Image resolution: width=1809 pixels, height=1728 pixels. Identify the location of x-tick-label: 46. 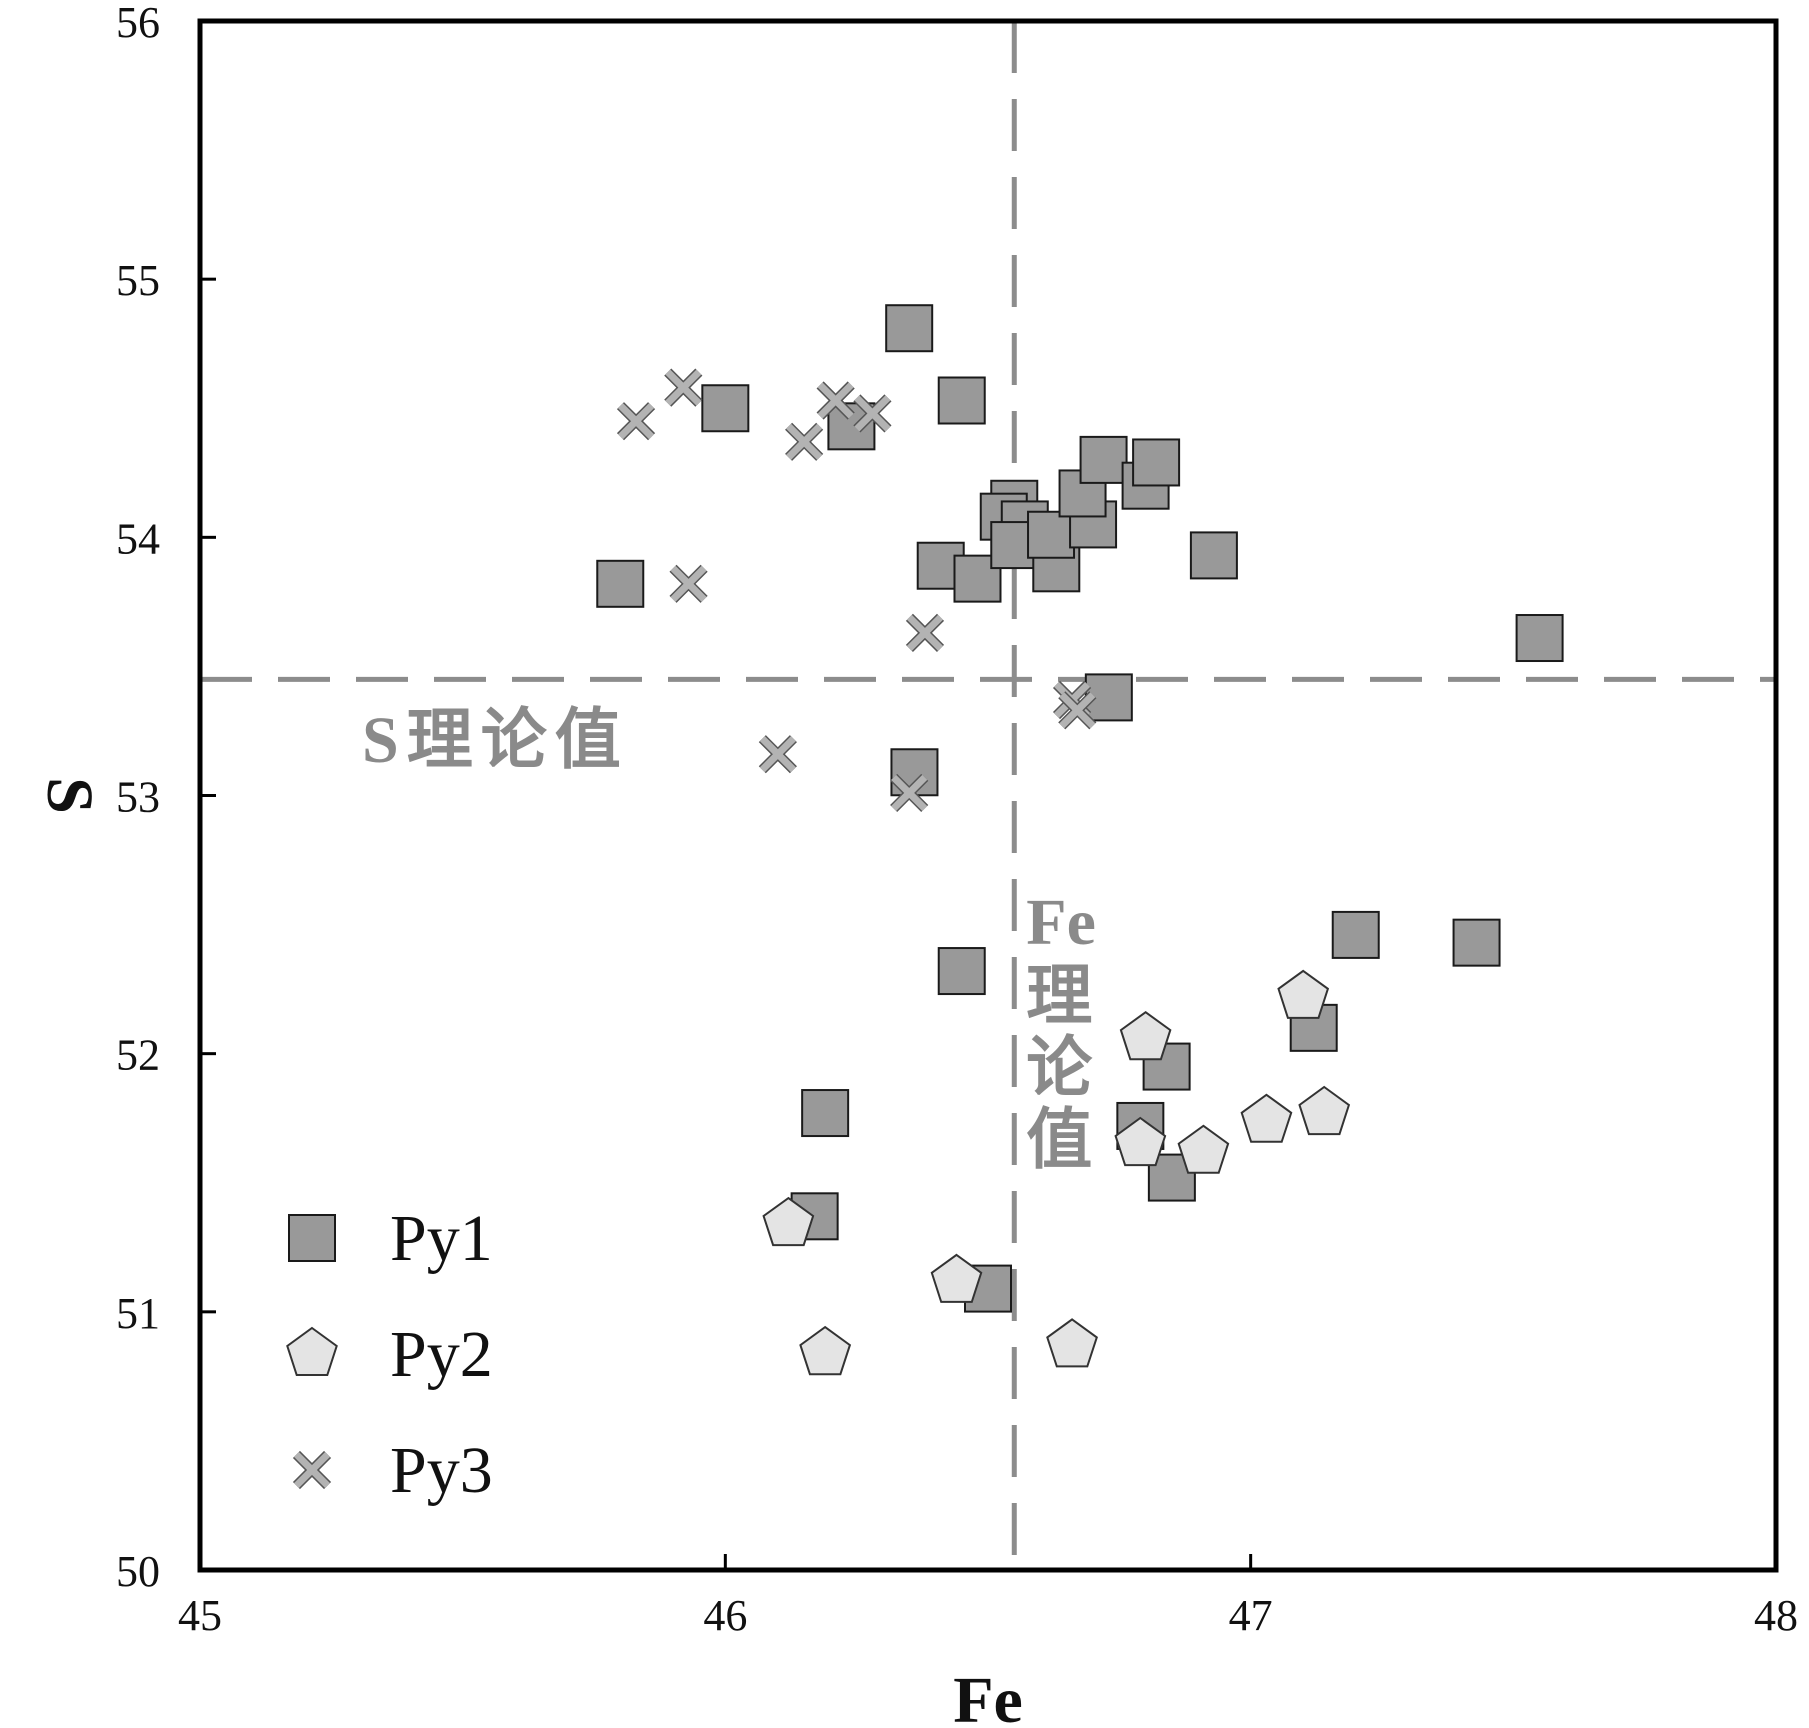
(725, 1615).